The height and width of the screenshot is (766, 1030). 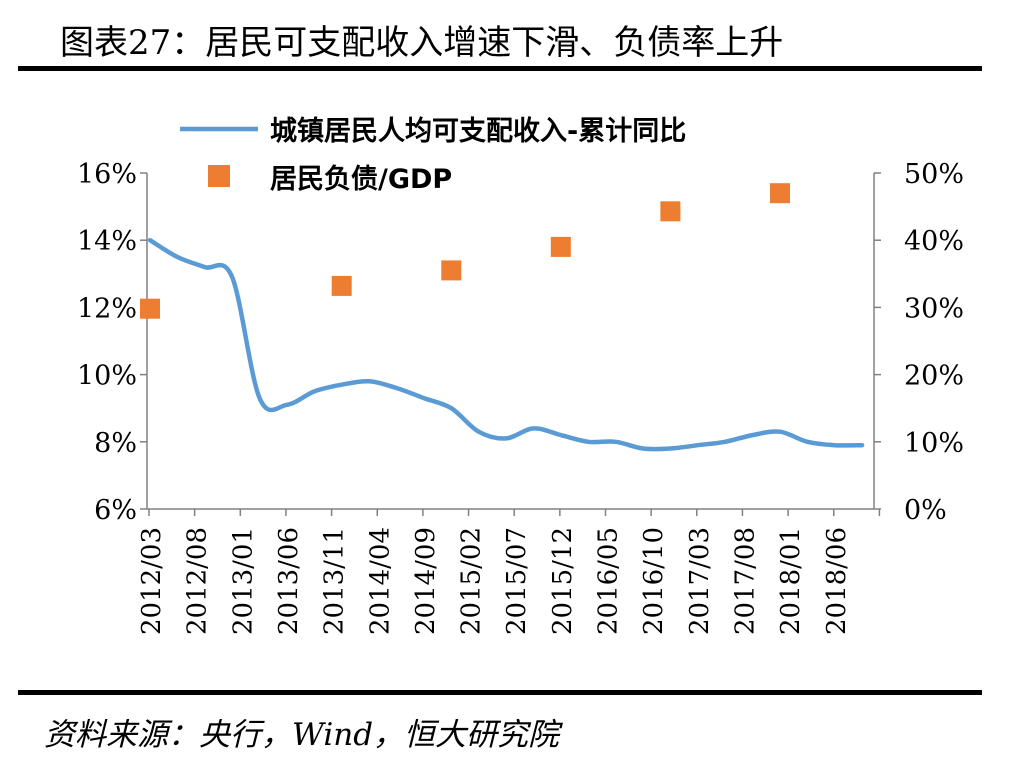 What do you see at coordinates (654, 581) in the screenshot?
I see `x-tick-label: 2016/10` at bounding box center [654, 581].